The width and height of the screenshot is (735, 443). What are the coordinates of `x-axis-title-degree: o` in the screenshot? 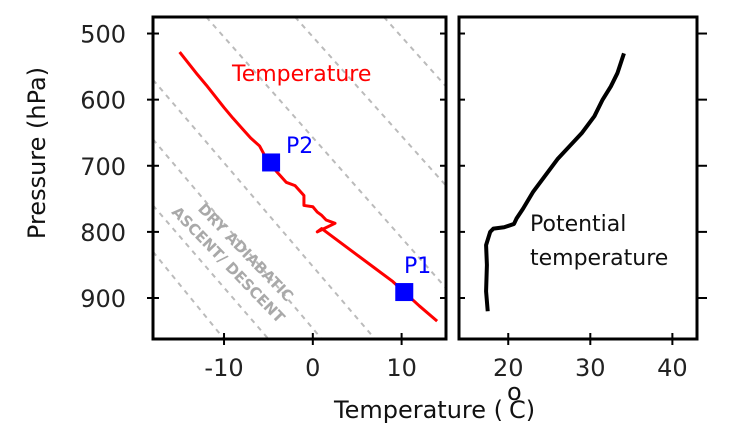 It's located at (514, 392).